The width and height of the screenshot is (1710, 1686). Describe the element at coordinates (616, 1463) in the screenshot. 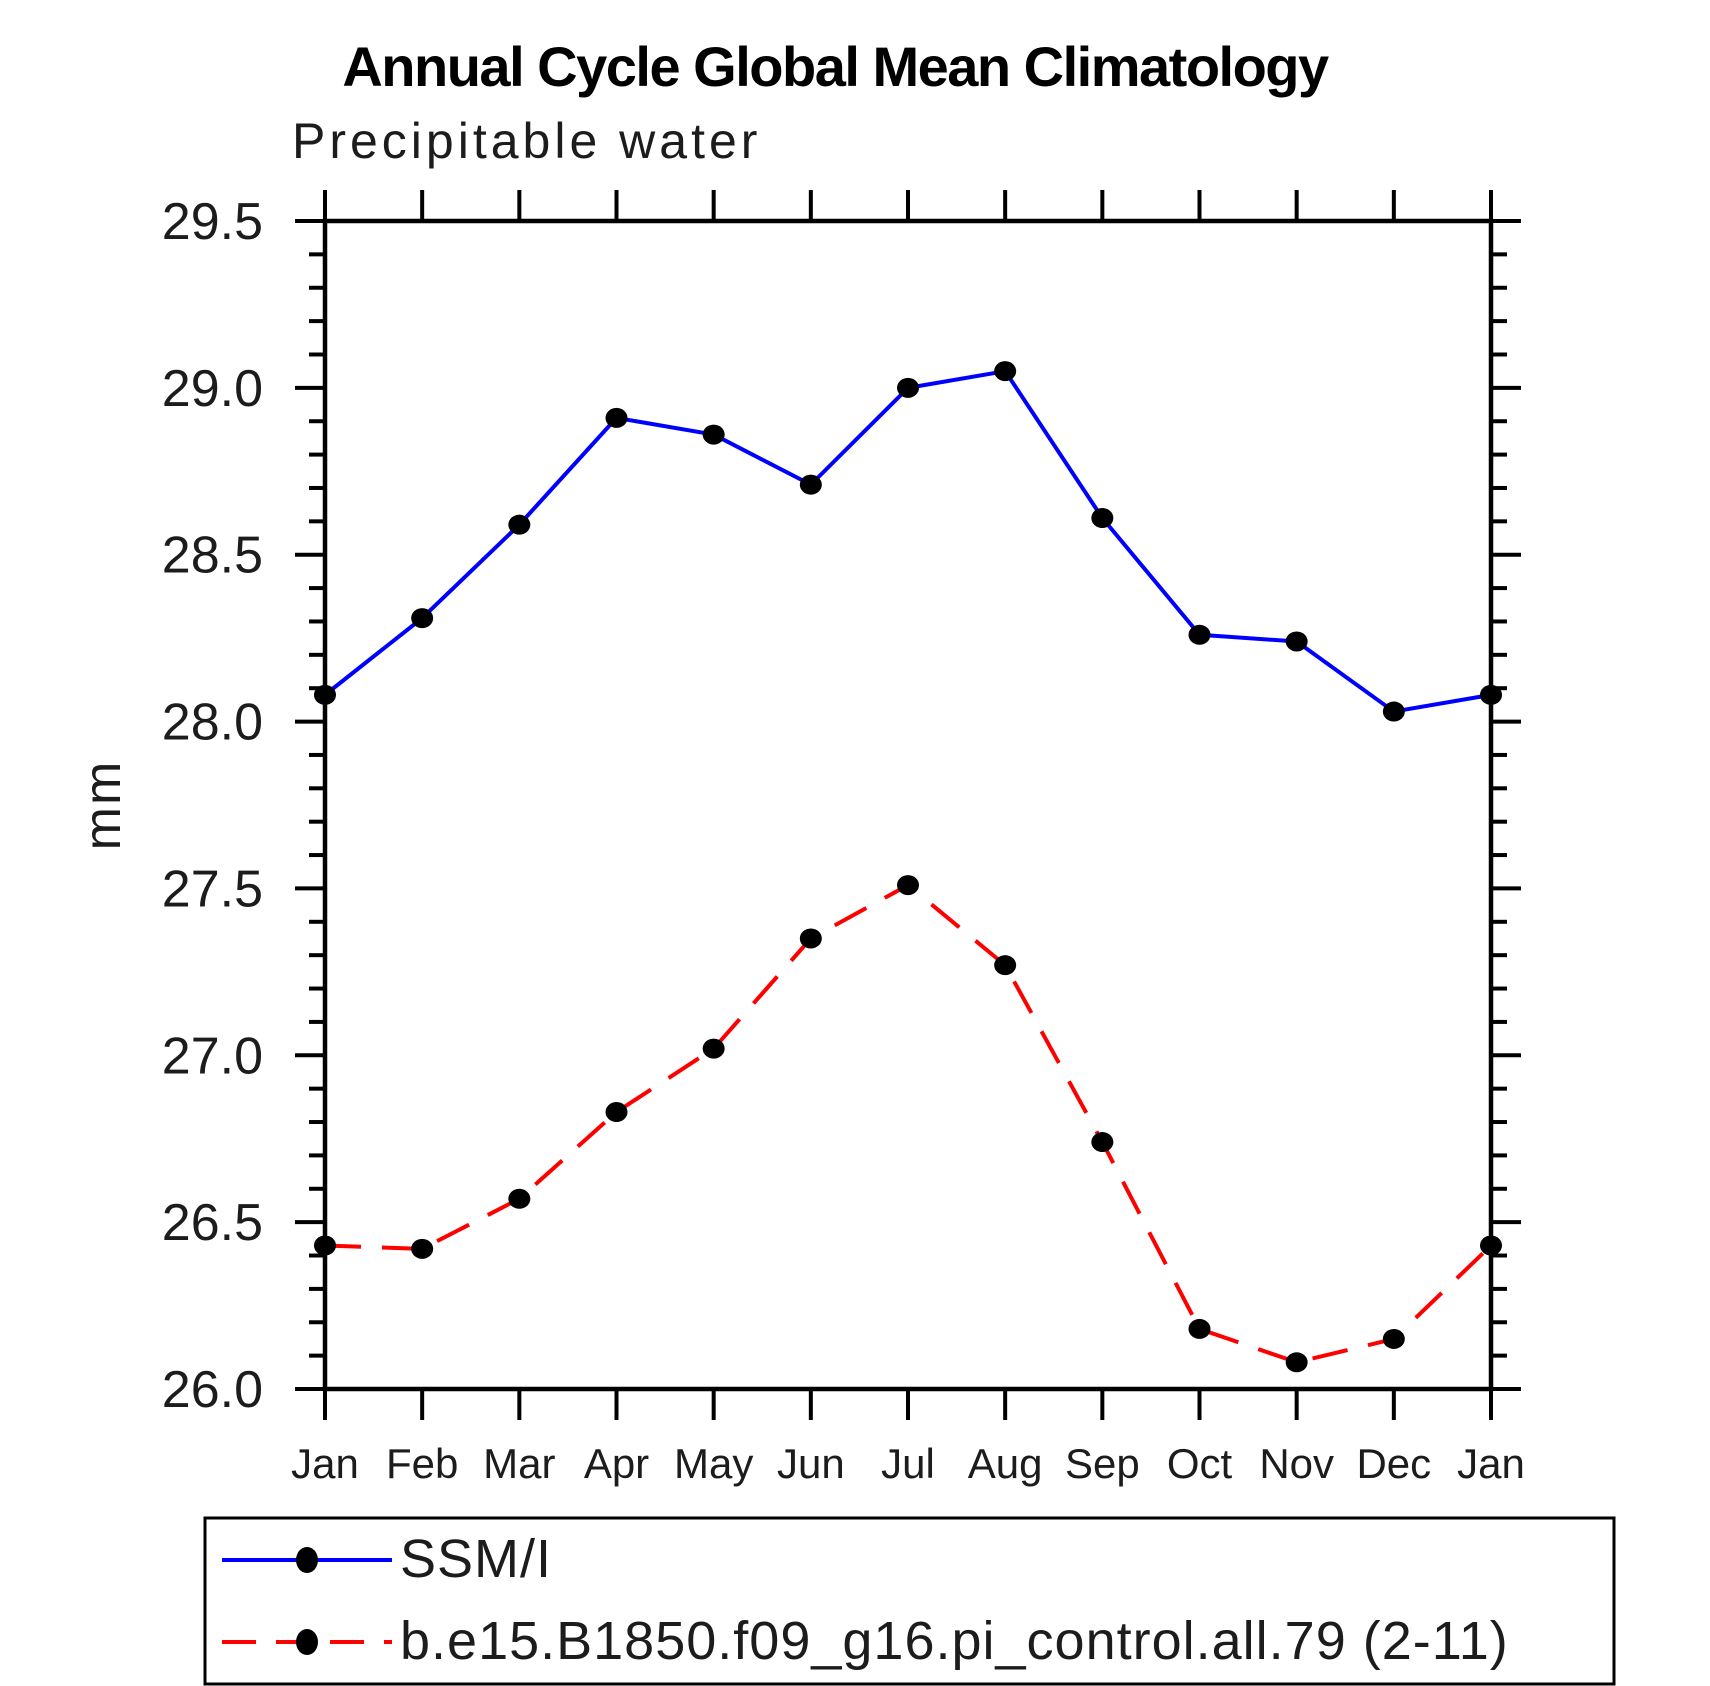

I see `x-tick-label: Apr` at that location.